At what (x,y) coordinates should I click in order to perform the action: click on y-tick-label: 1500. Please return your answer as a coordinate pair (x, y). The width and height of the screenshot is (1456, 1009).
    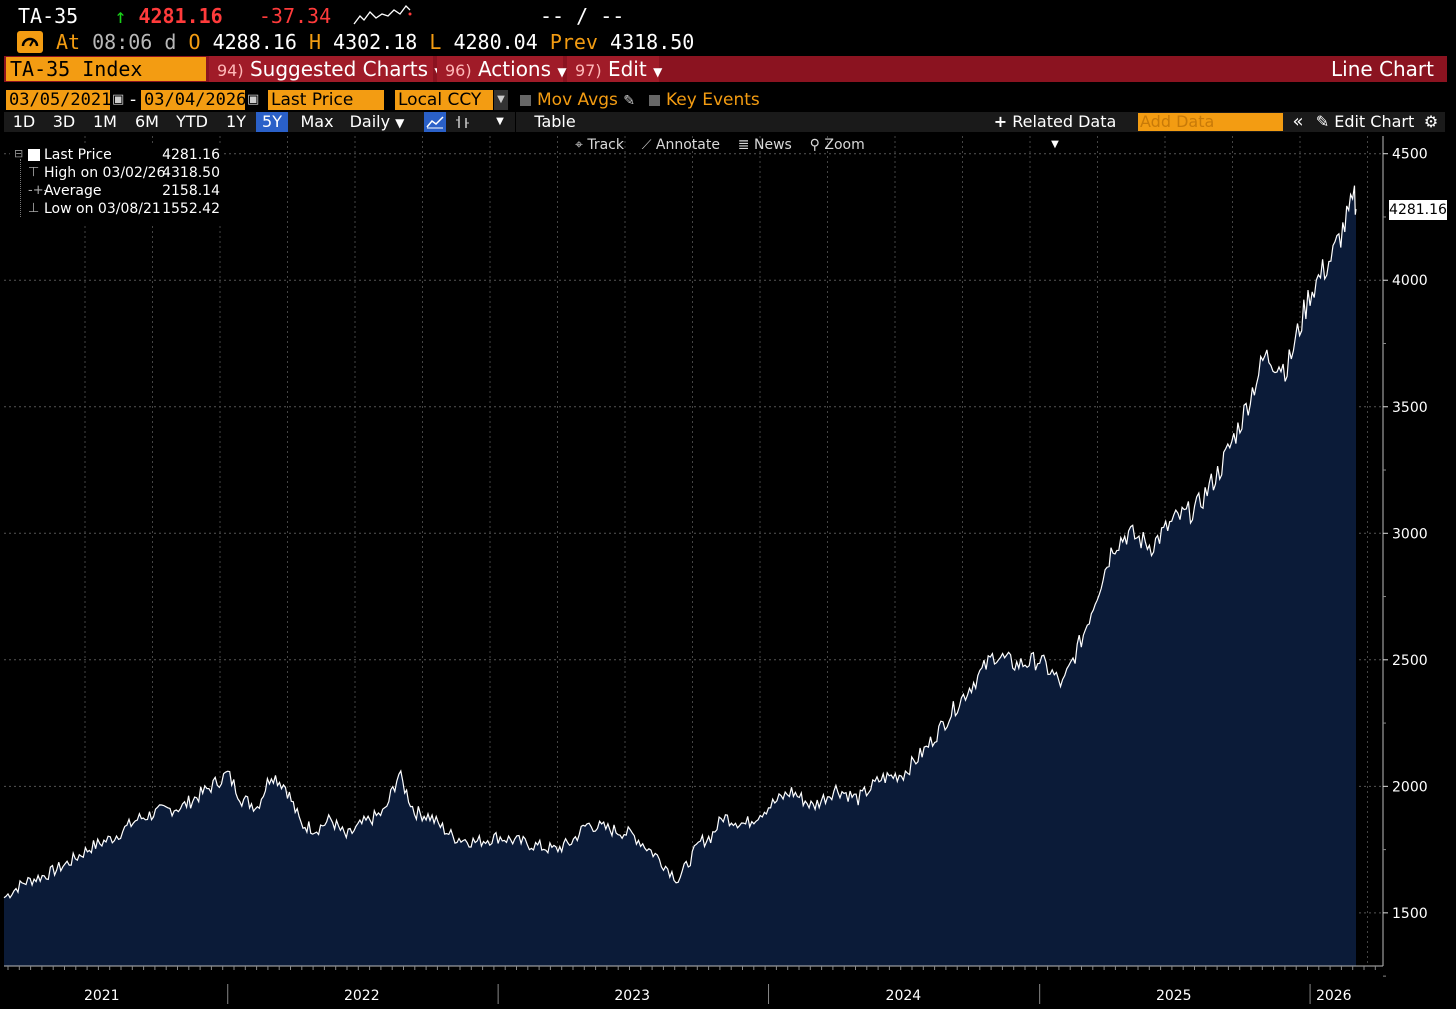
    Looking at the image, I should click on (1410, 914).